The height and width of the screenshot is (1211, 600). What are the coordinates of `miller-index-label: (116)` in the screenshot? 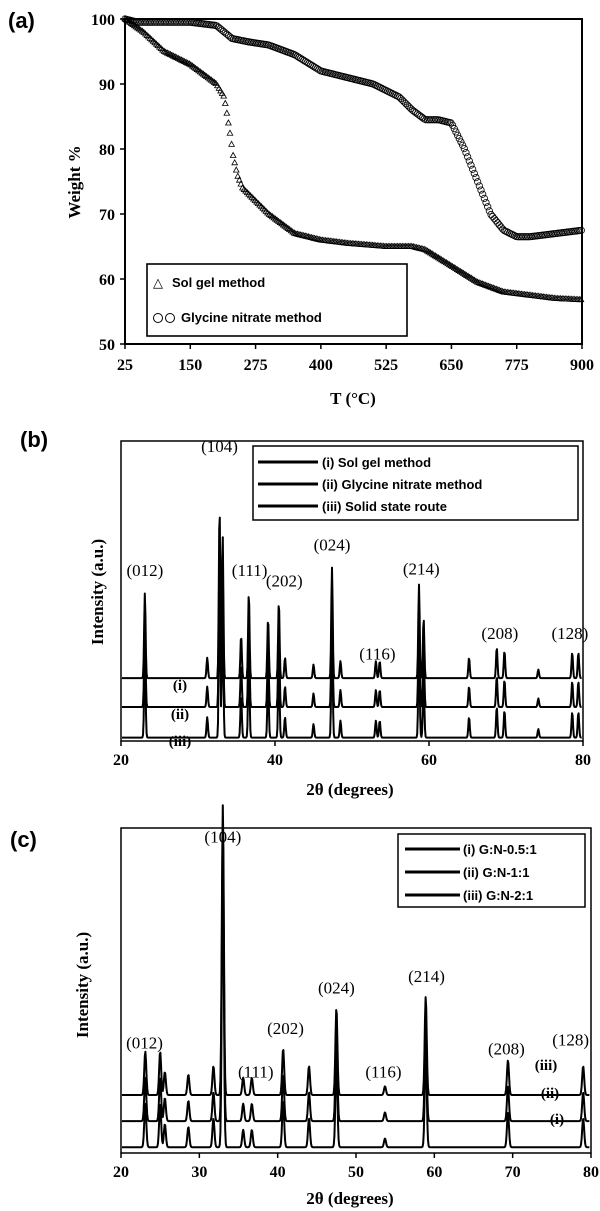 It's located at (377, 653).